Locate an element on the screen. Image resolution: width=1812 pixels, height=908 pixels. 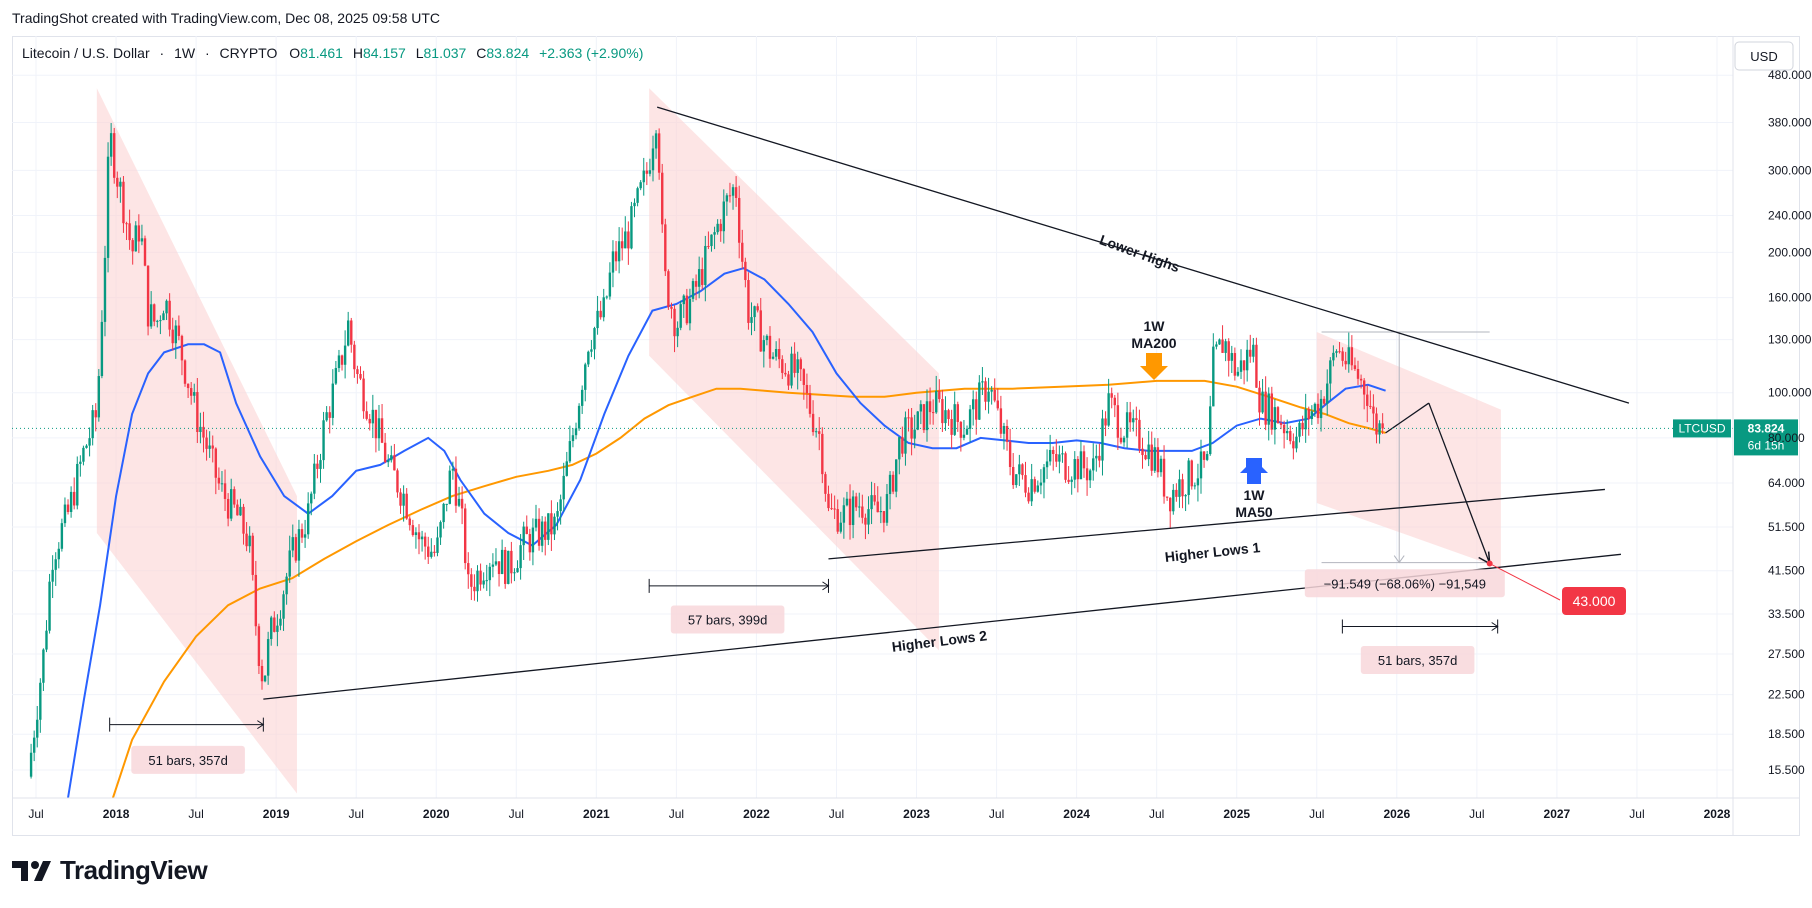
ma50-arrow-icon is located at coordinates (1254, 466).